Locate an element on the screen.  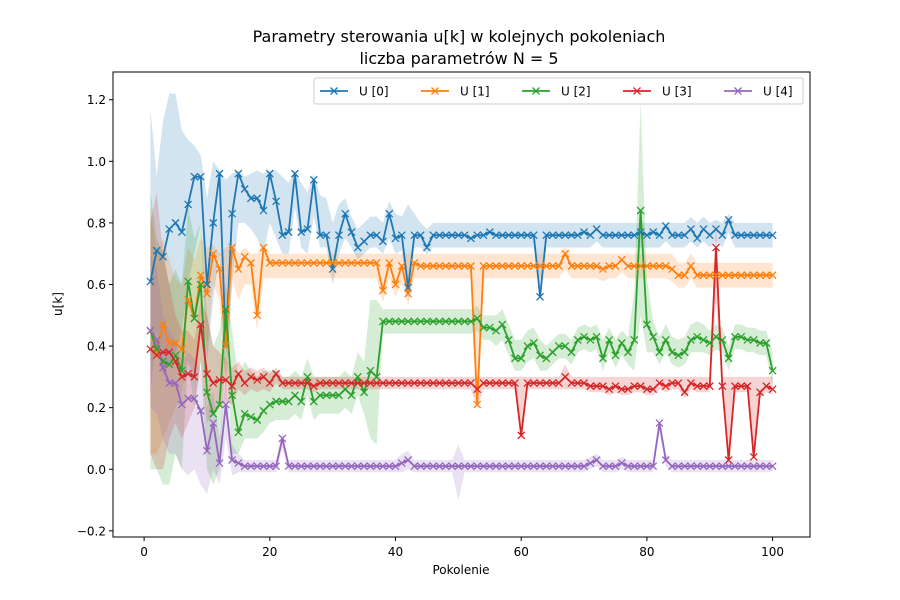
y-tick-label: 0.4 is located at coordinates (96, 347).